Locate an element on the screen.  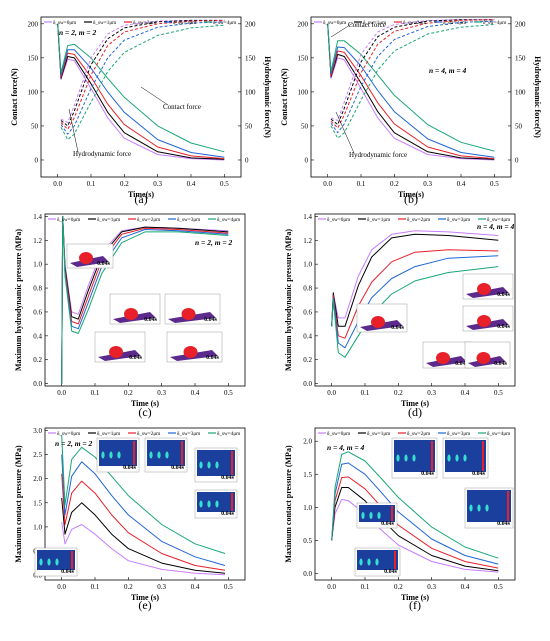
y-tick-label: 0.6 is located at coordinates (37, 312).